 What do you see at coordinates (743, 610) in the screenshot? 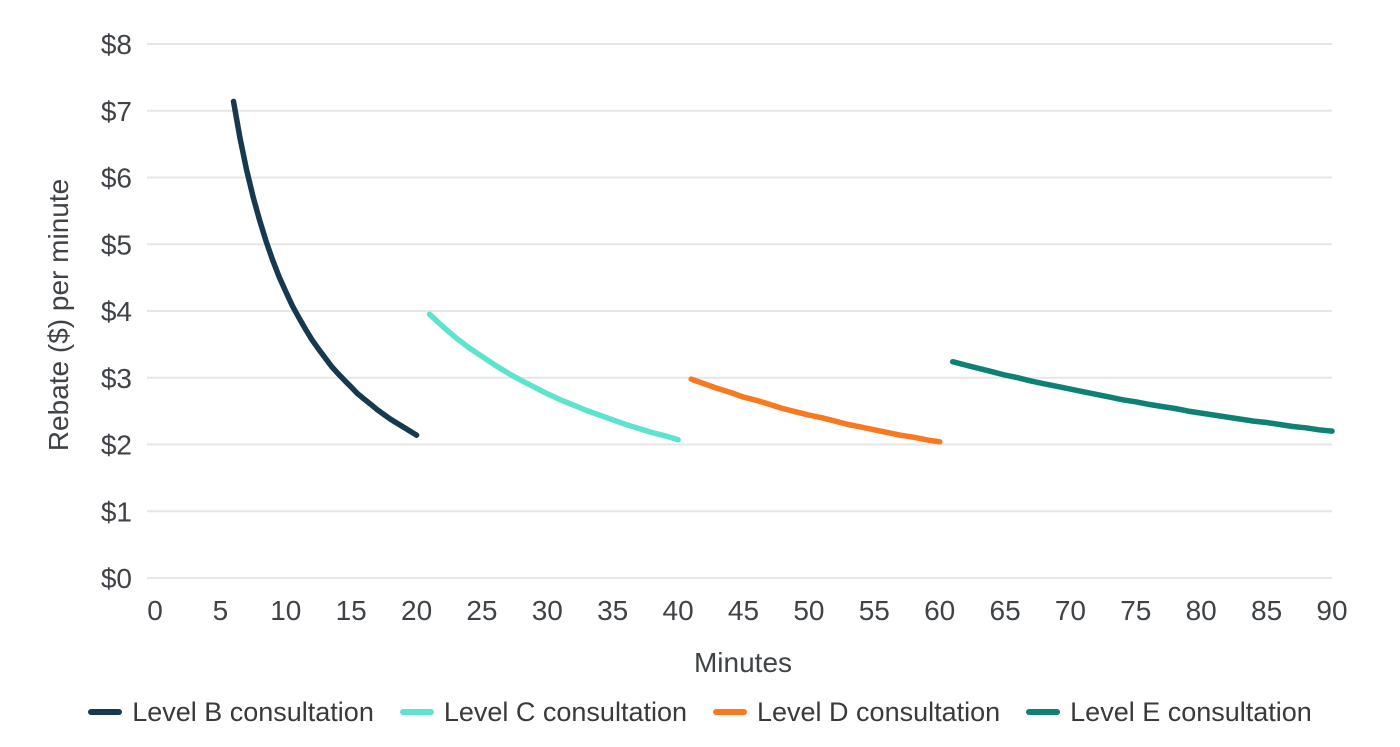
I see `x-axis-tick-label: 45` at bounding box center [743, 610].